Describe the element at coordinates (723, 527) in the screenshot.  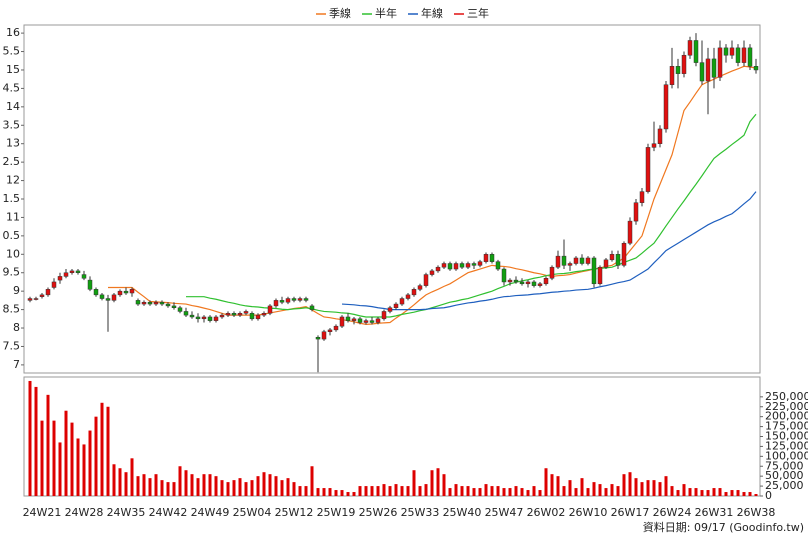
I see `footer: 資料日期: 09/17 (Goodinfo.tw)` at that location.